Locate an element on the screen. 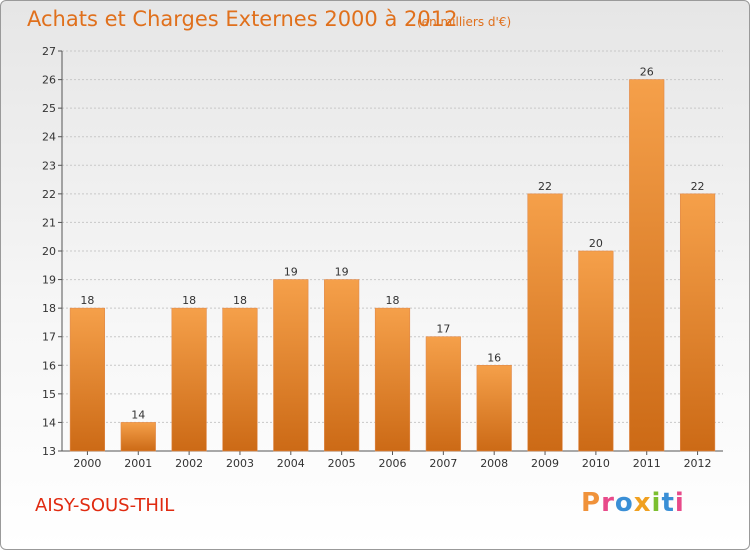 The image size is (750, 550). x-tick-label-2005: 2005 is located at coordinates (342, 463).